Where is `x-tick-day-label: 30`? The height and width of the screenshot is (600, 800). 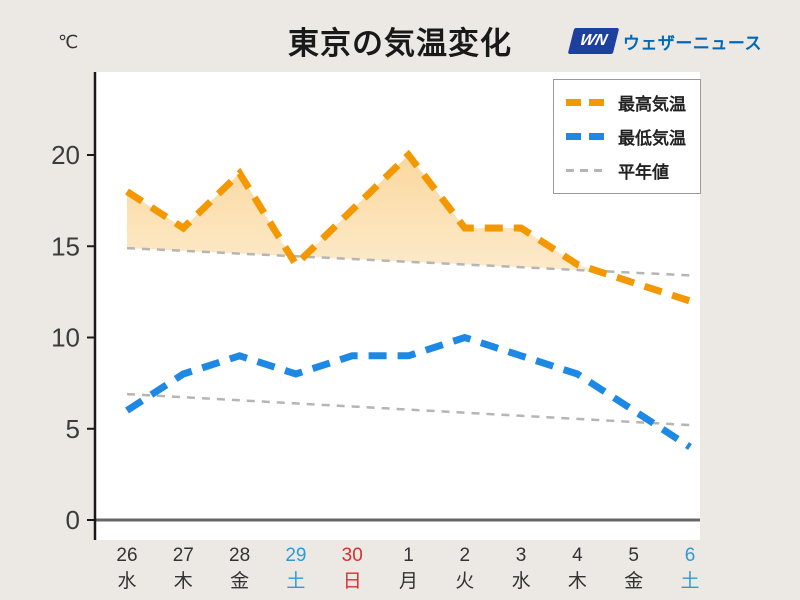 x-tick-day-label: 30 is located at coordinates (352, 555).